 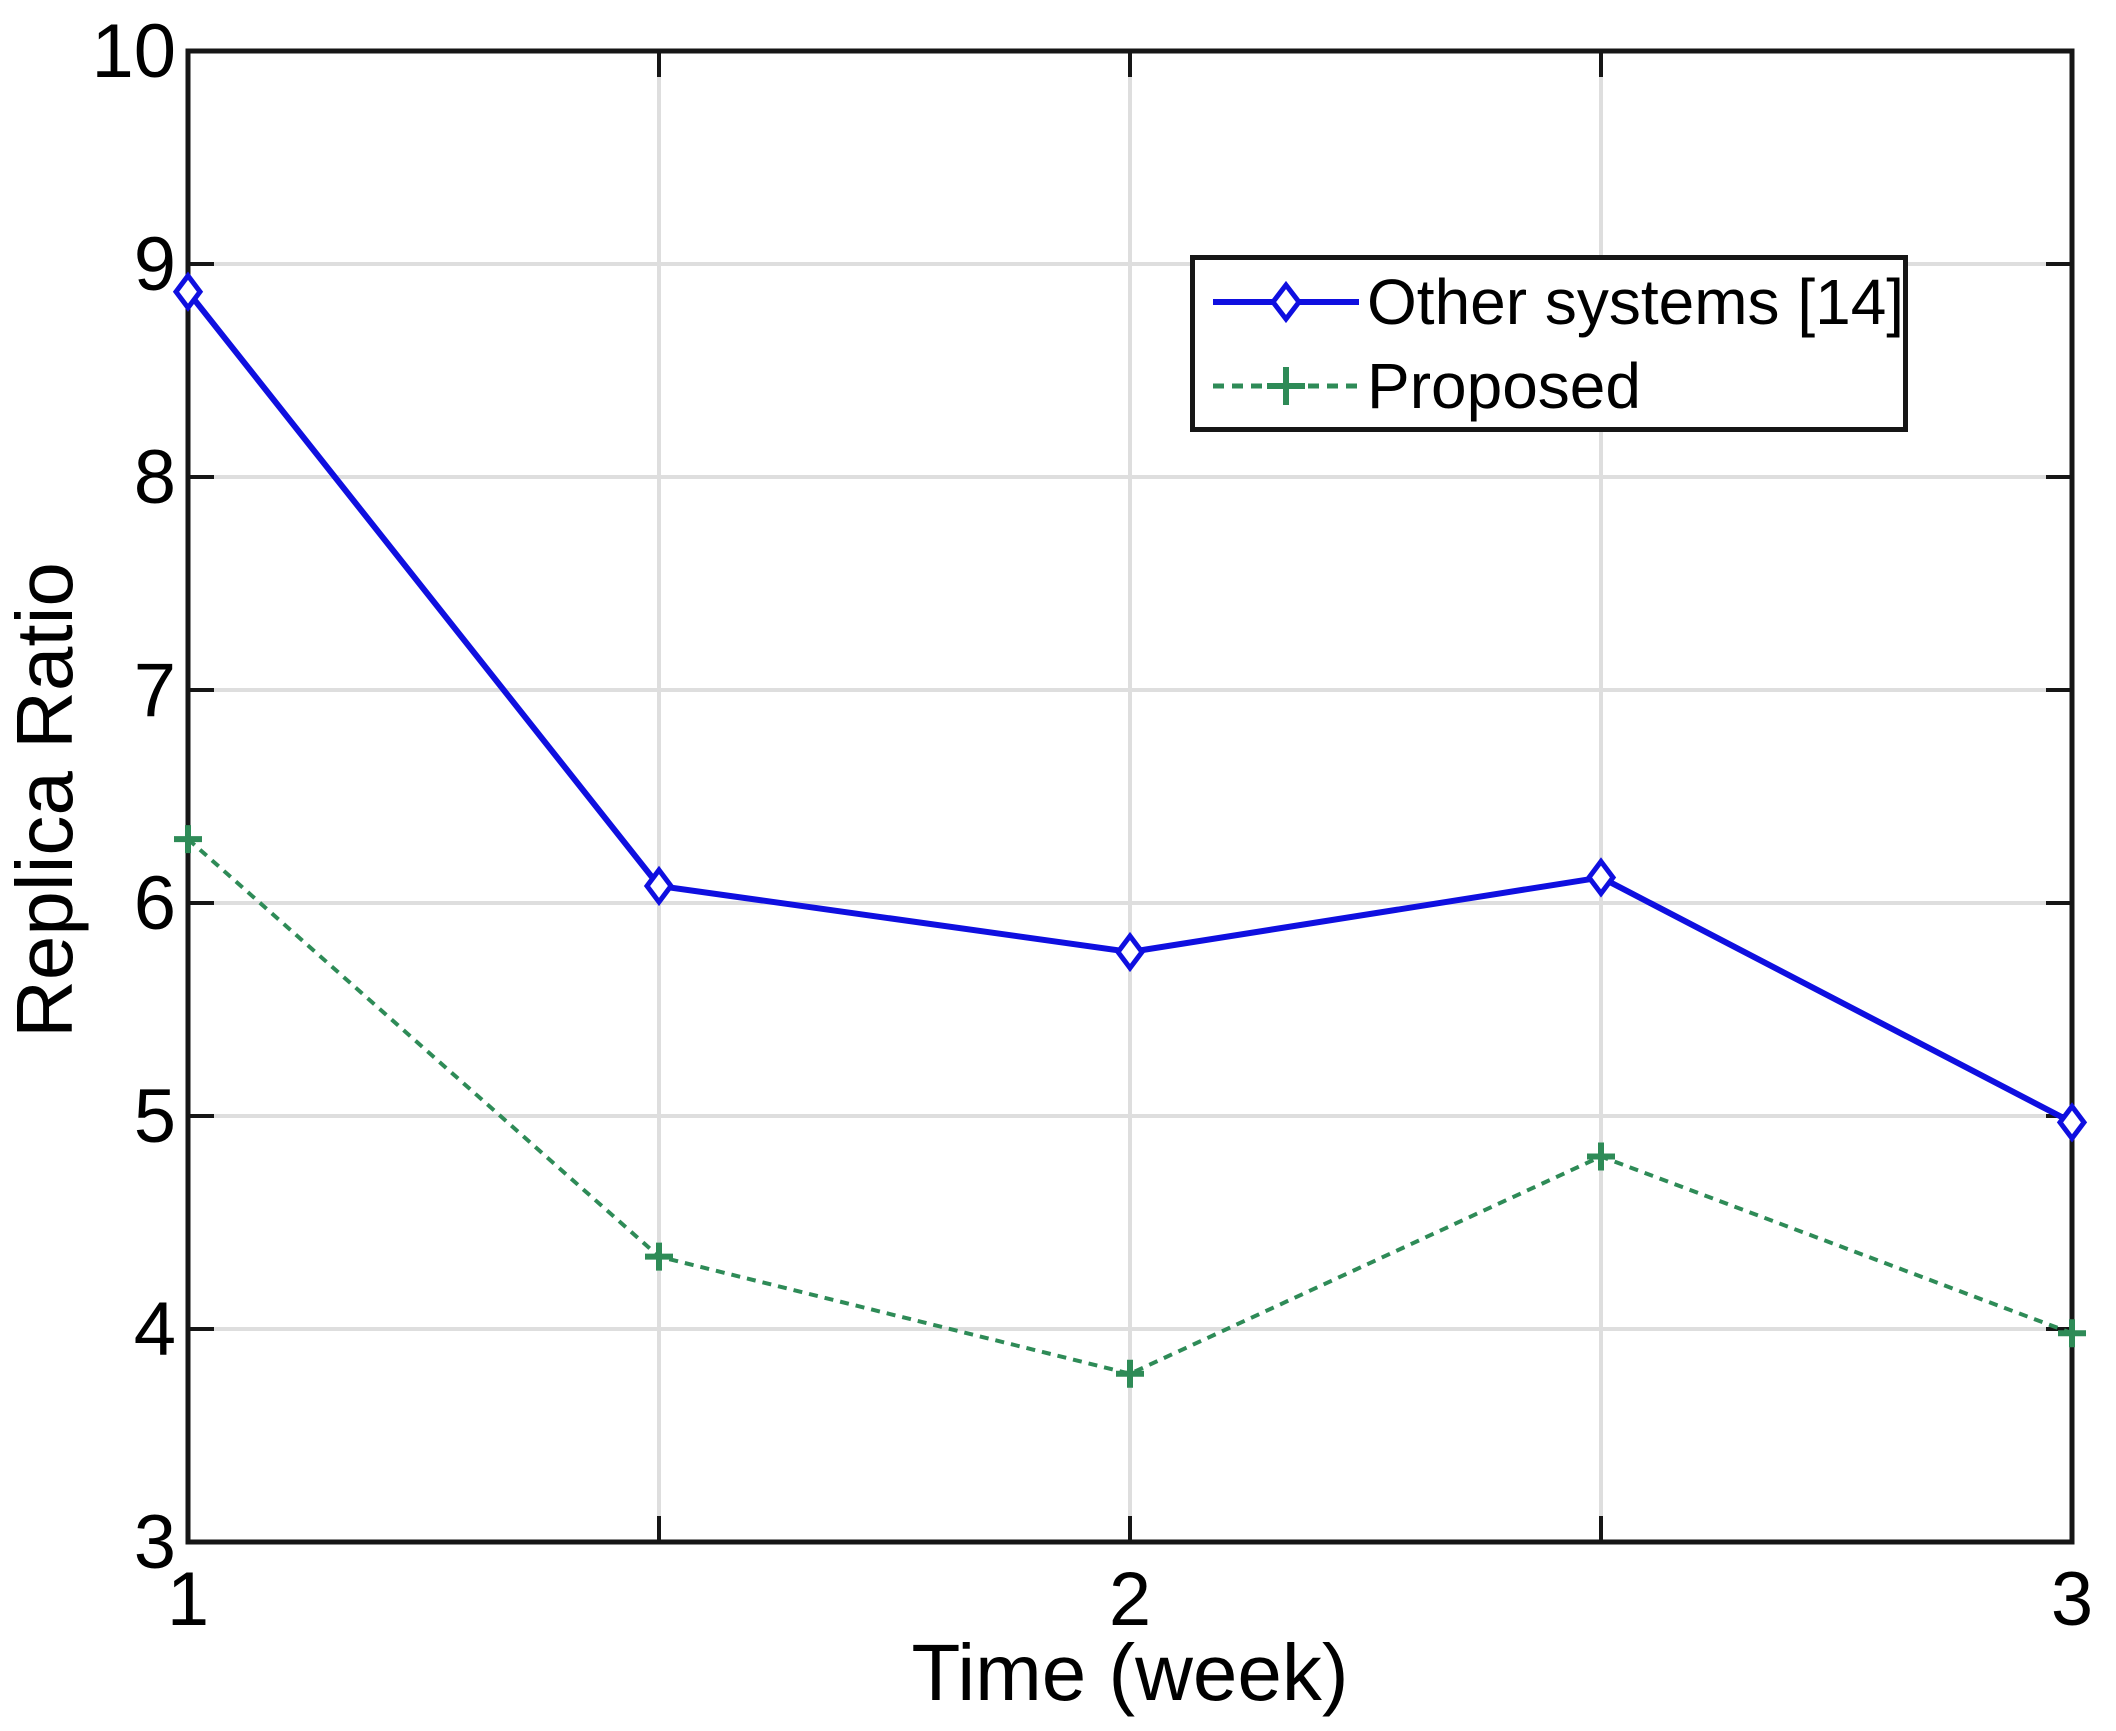 I want to click on legend: Other systems [14] Proposed, so click(x=1549, y=343).